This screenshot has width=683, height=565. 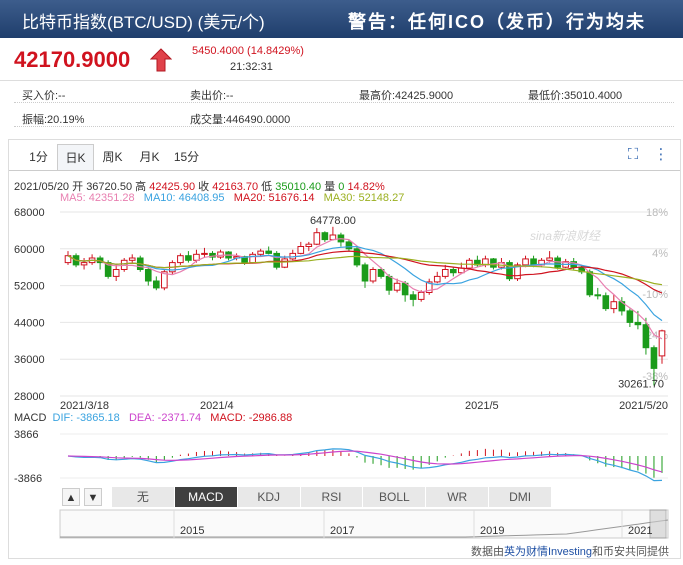 What do you see at coordinates (72, 59) in the screenshot?
I see `current-price: 42170.9000` at bounding box center [72, 59].